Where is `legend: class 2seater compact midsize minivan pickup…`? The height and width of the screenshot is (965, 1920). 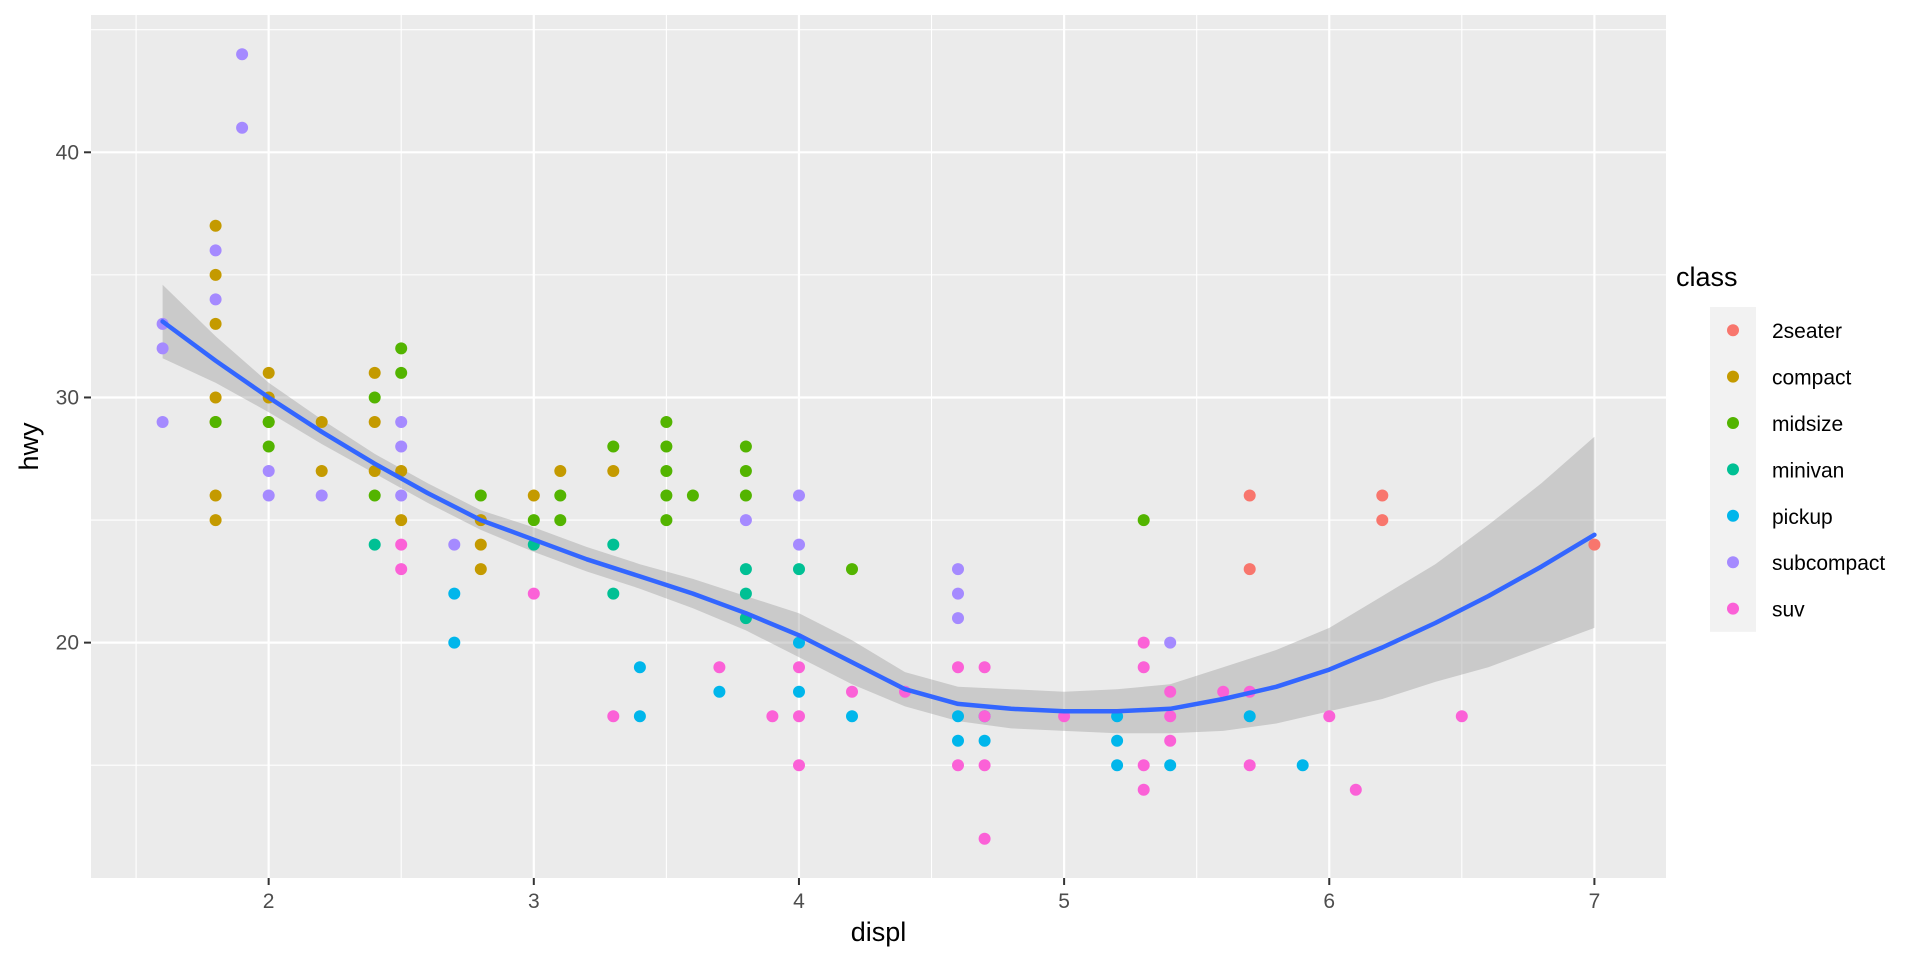 legend: class 2seater compact midsize minivan pickup… is located at coordinates (1780, 447).